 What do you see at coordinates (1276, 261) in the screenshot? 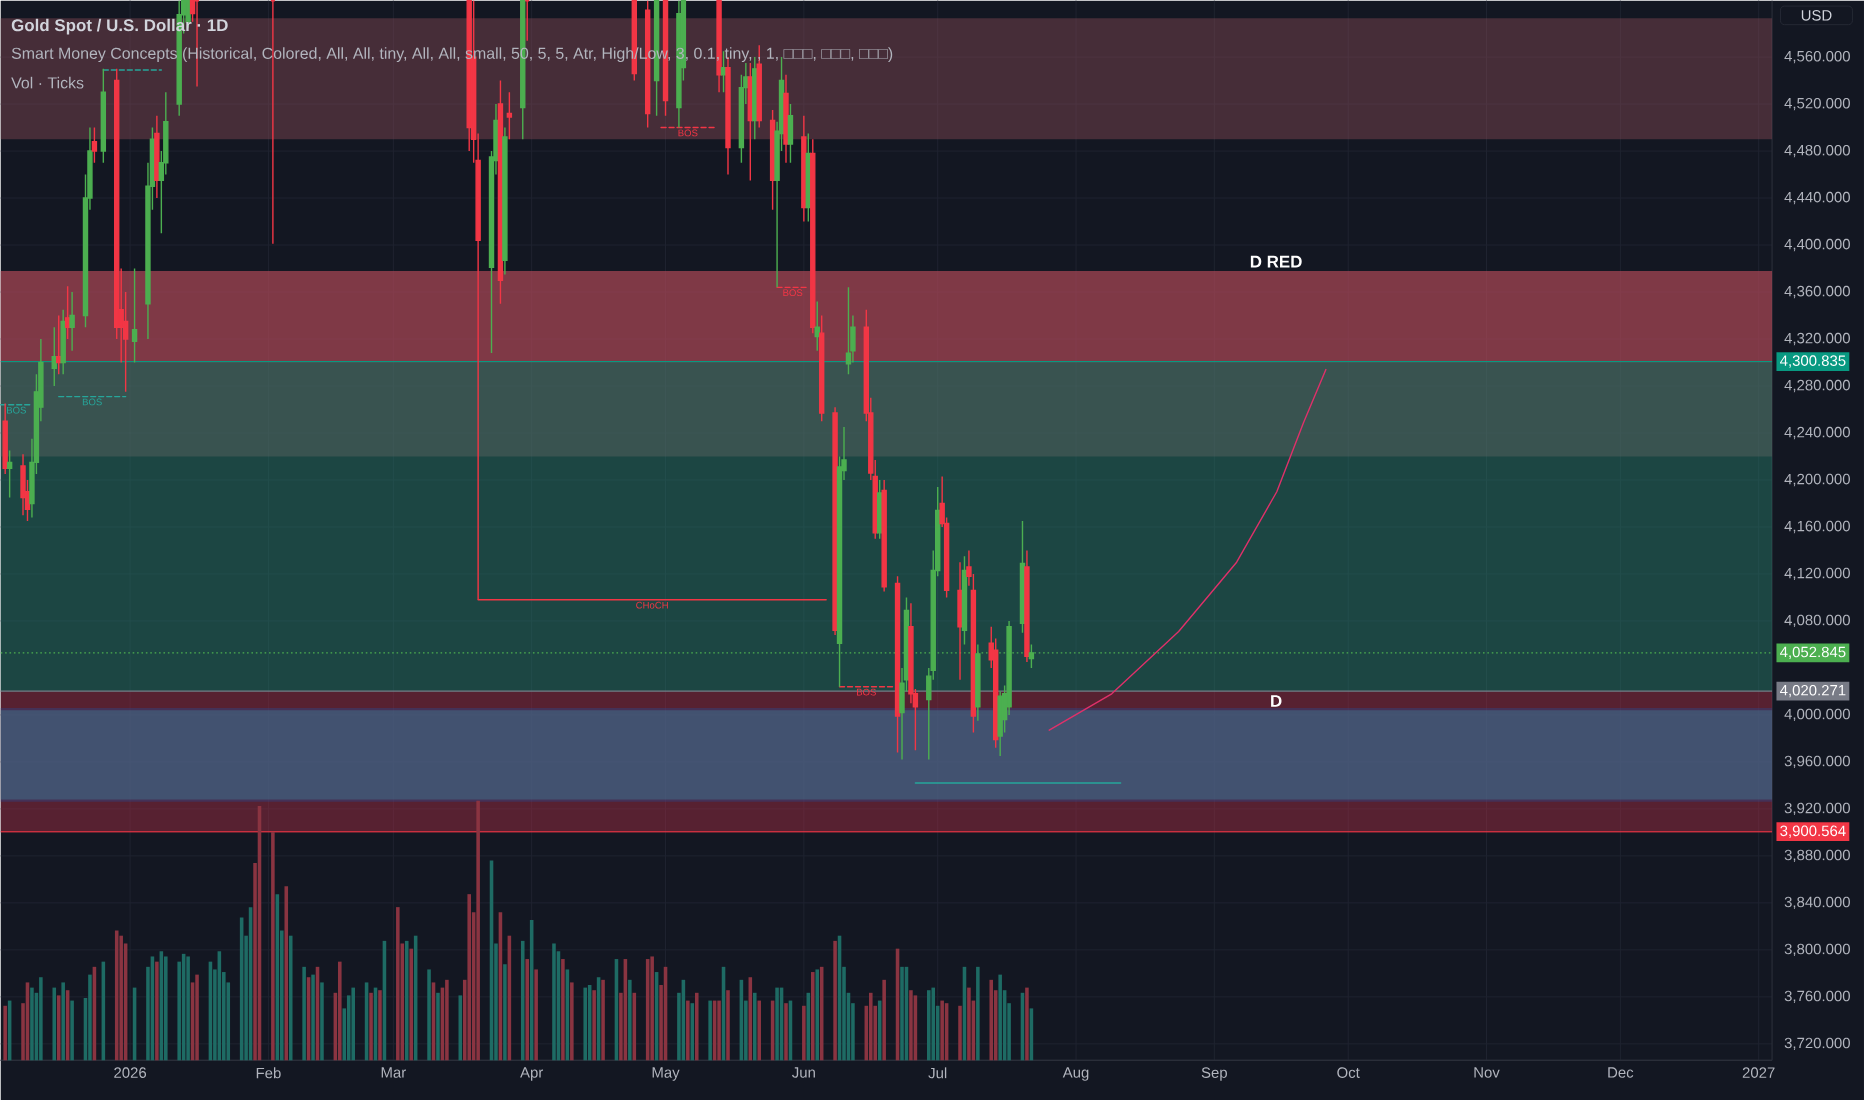
I see `band-label: D RED` at bounding box center [1276, 261].